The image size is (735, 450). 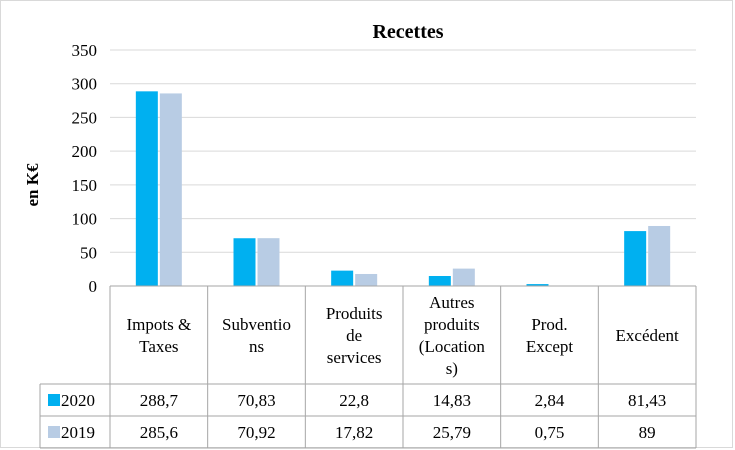 What do you see at coordinates (549, 335) in the screenshot?
I see `category-label: Prod. Except` at bounding box center [549, 335].